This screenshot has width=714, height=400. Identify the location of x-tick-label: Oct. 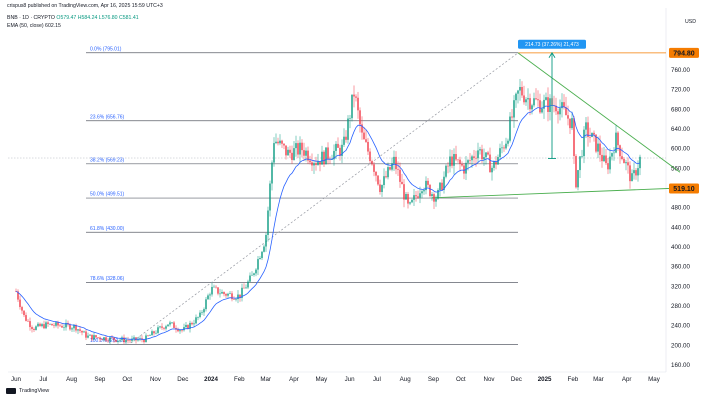
(127, 379).